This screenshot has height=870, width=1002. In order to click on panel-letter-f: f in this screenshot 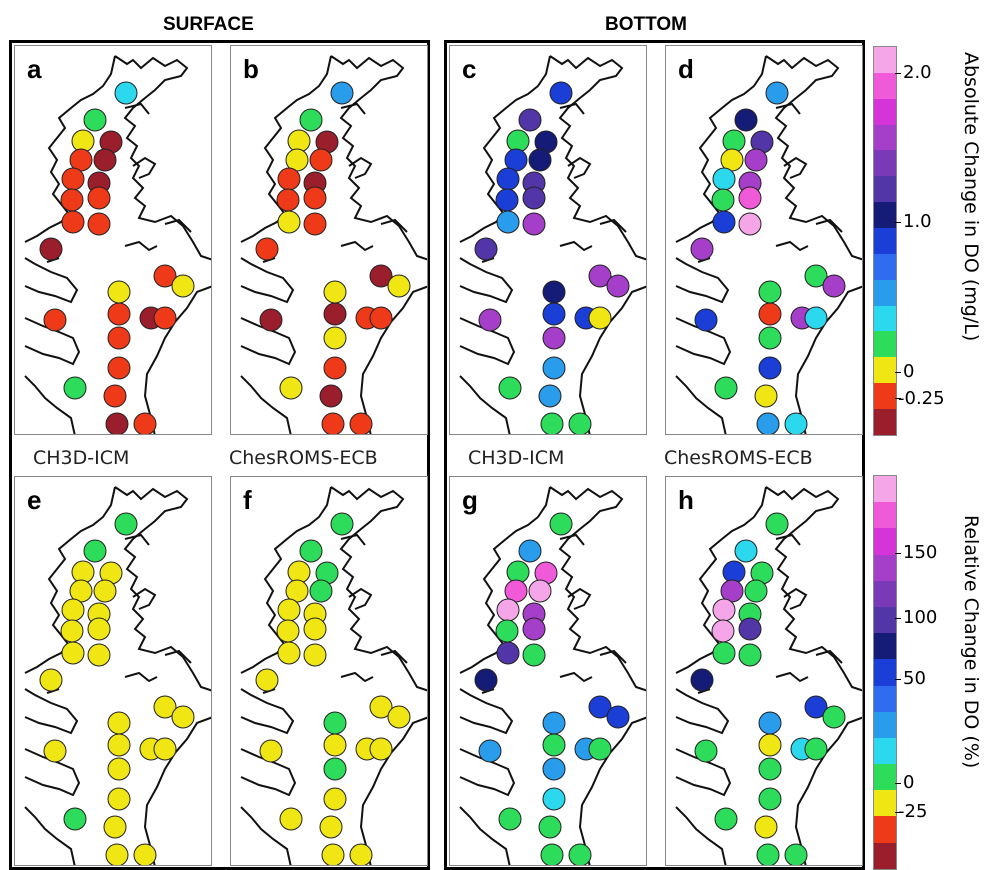, I will do `click(247, 500)`.